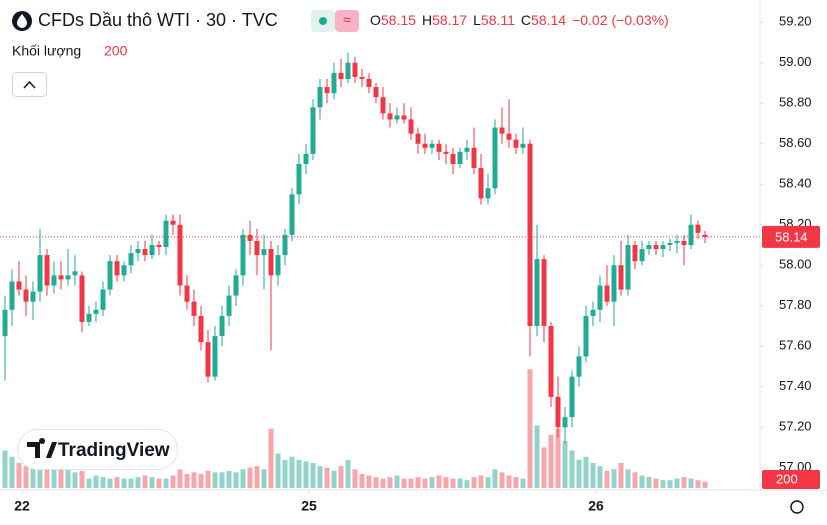 The height and width of the screenshot is (525, 827). I want to click on delay-icon: ≈, so click(347, 20).